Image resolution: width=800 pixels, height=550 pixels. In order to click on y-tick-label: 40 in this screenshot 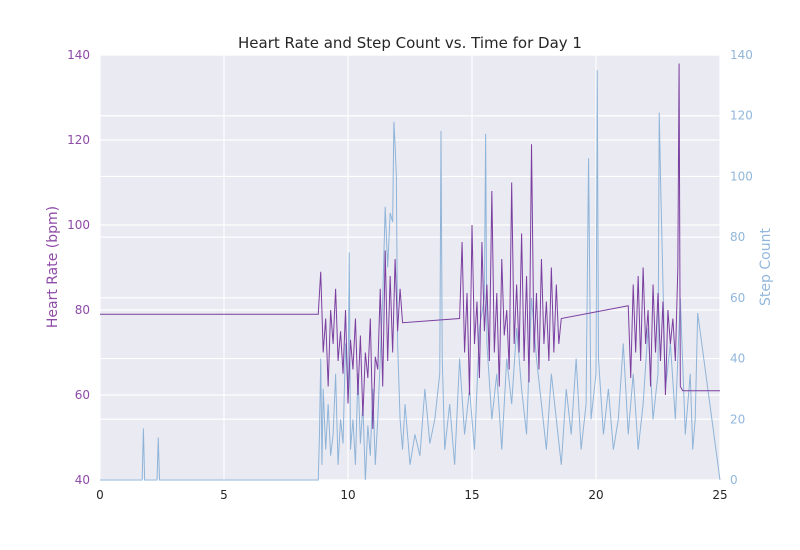, I will do `click(82, 480)`.